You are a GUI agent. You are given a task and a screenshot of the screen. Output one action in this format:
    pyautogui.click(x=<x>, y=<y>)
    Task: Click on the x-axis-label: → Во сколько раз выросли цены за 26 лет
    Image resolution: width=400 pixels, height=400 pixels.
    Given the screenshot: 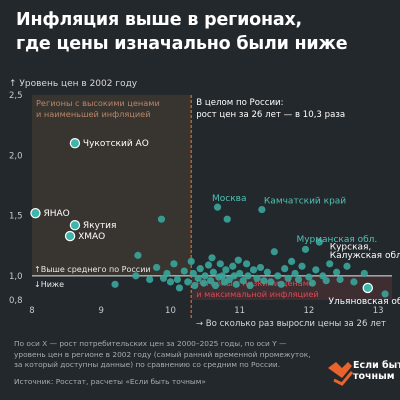 What is the action you would take?
    pyautogui.click(x=291, y=324)
    